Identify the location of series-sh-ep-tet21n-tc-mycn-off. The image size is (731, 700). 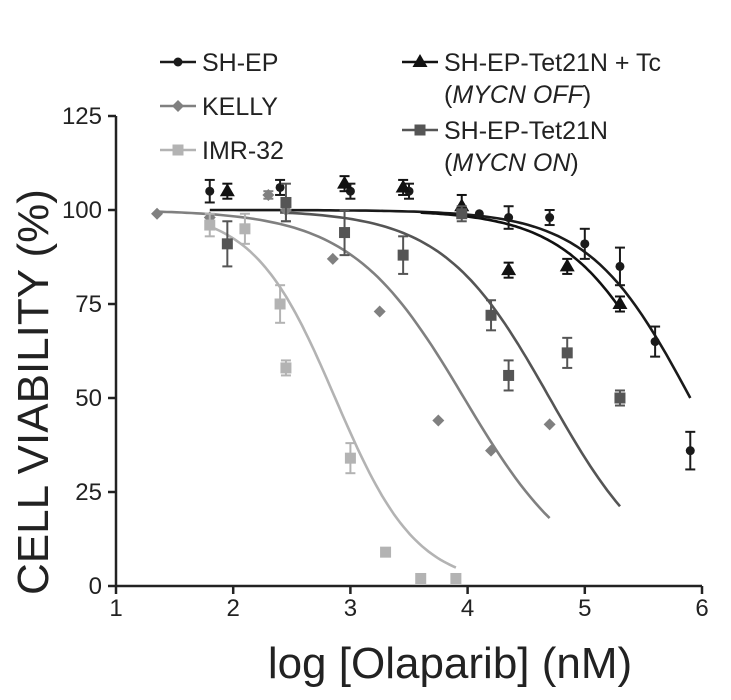
(423, 244).